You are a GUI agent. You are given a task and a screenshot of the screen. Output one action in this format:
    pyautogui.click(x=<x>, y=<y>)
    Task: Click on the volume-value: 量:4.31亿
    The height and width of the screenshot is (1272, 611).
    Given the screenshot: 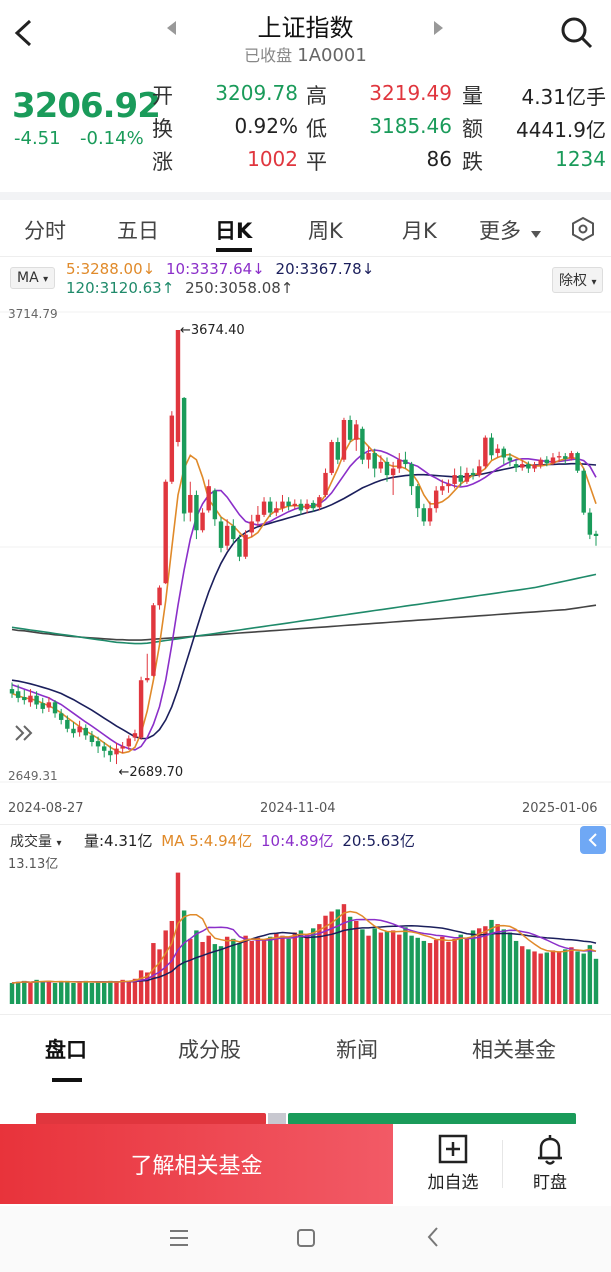 What is the action you would take?
    pyautogui.click(x=118, y=841)
    